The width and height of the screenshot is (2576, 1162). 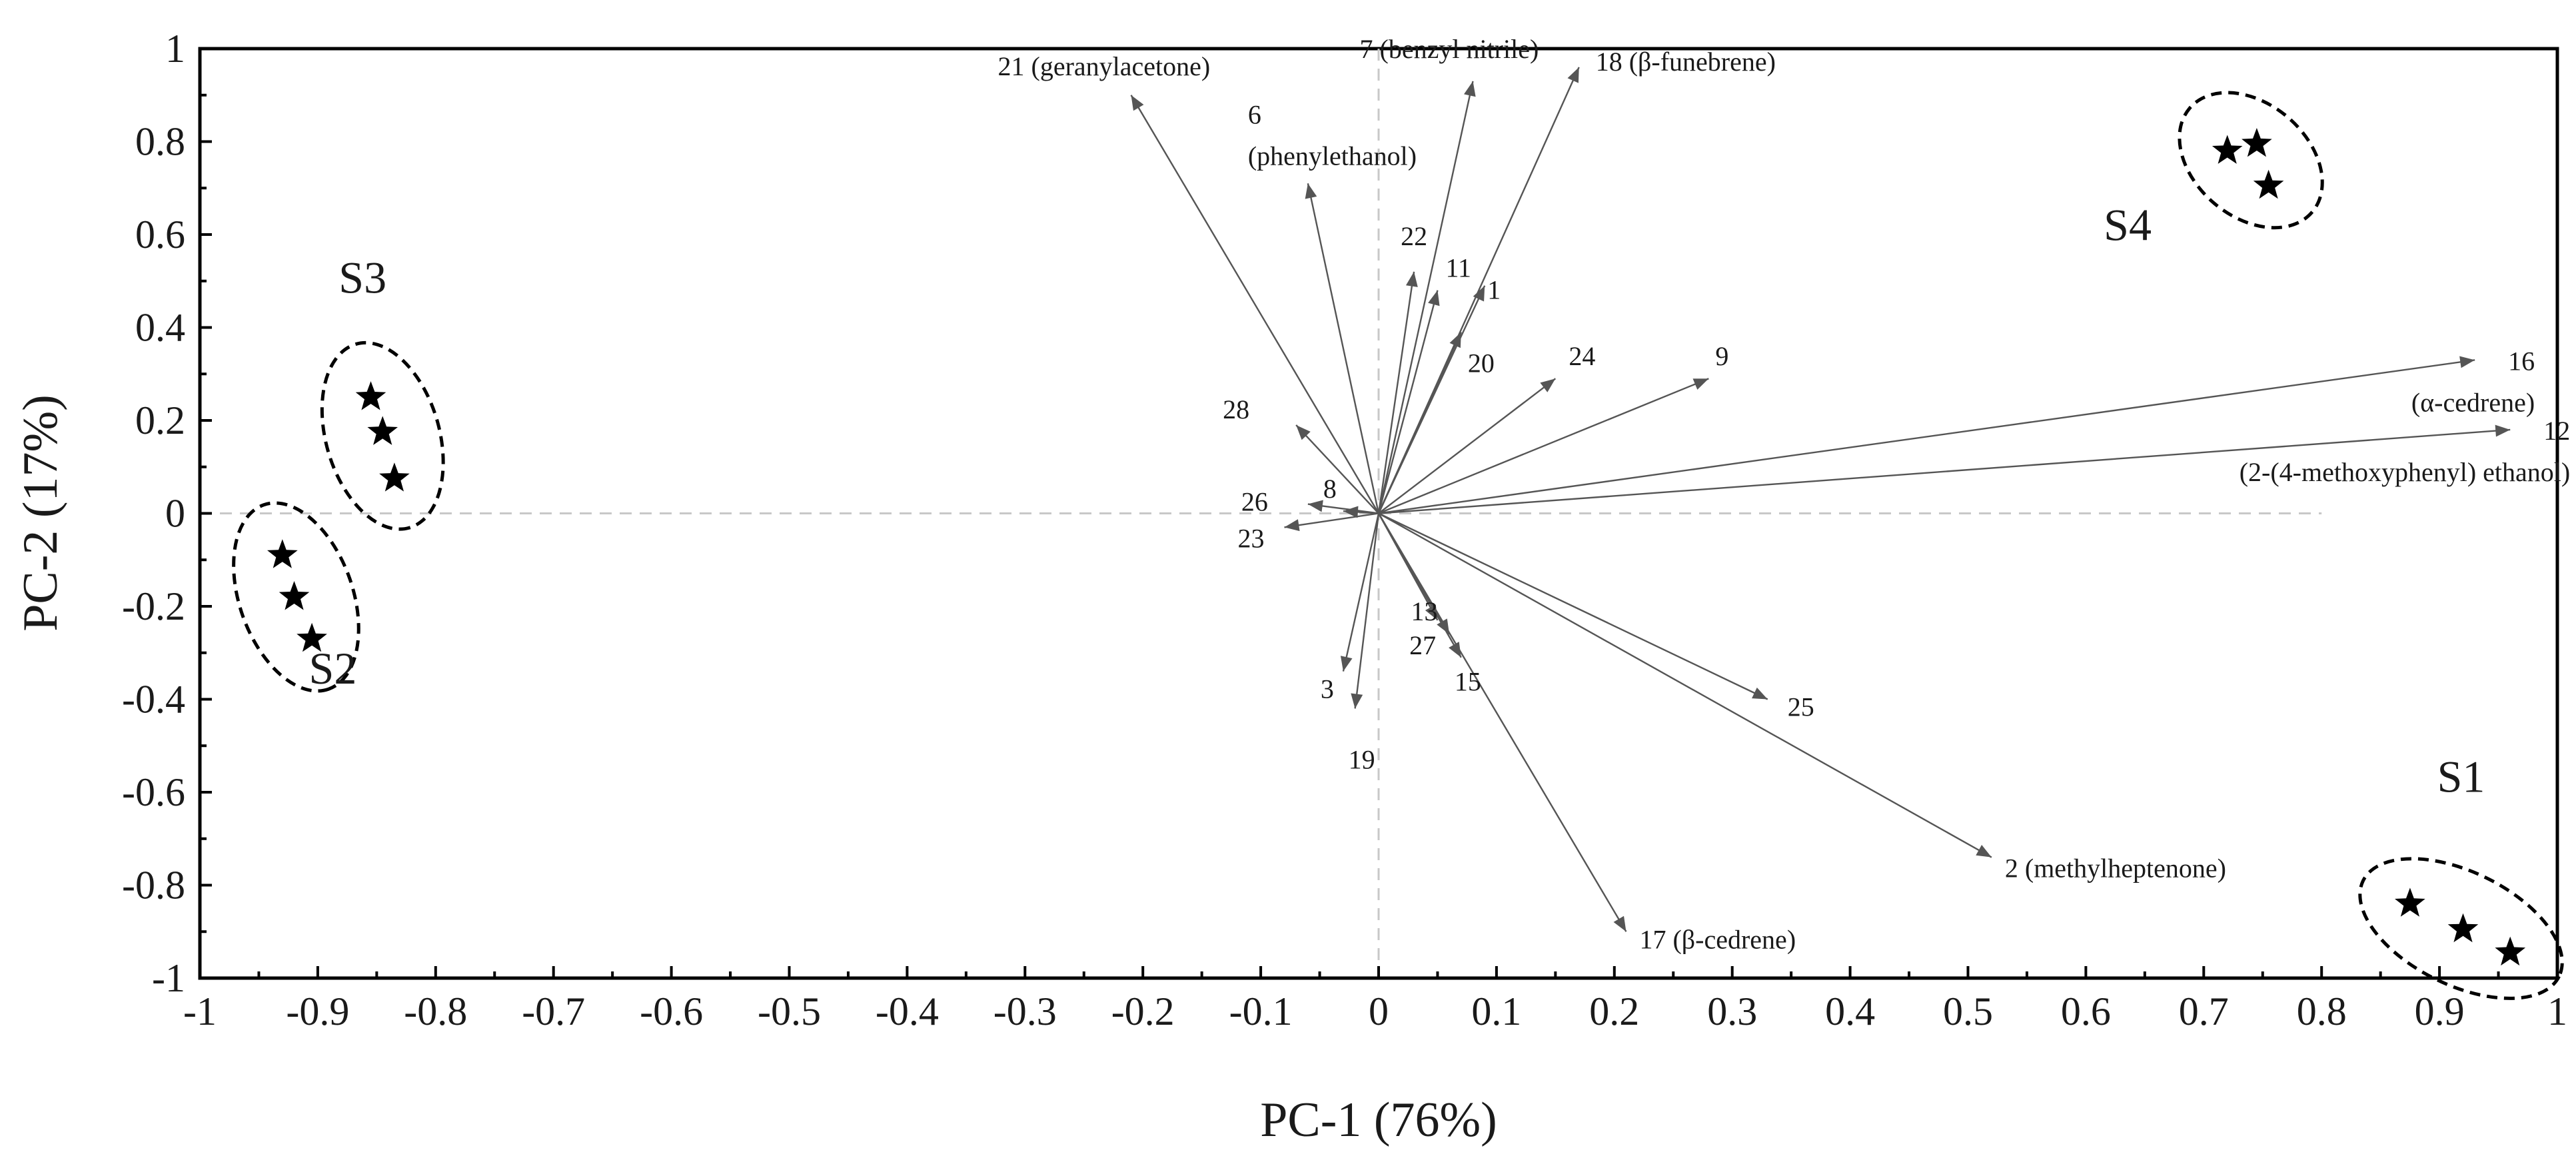 I want to click on group-label-s2: S2, so click(x=333, y=668).